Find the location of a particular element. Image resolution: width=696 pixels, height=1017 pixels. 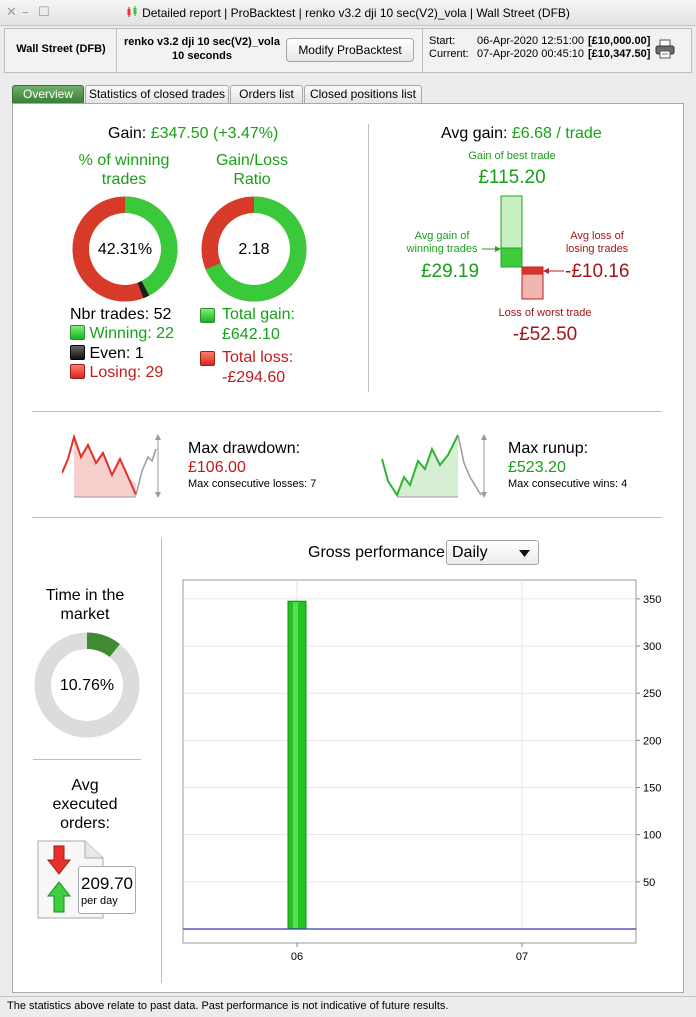

period-select-value: Daily is located at coordinates (470, 552).